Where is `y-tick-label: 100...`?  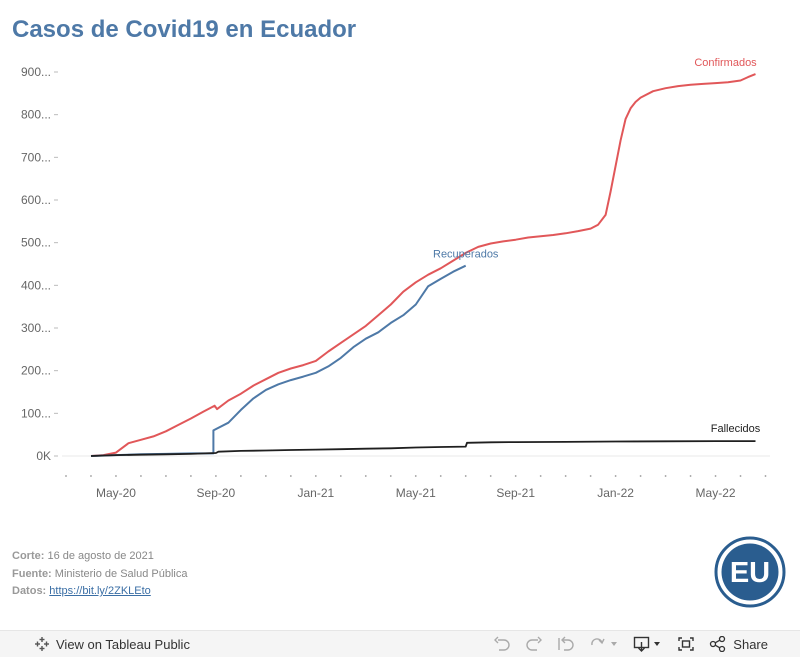
y-tick-label: 100... is located at coordinates (36, 413).